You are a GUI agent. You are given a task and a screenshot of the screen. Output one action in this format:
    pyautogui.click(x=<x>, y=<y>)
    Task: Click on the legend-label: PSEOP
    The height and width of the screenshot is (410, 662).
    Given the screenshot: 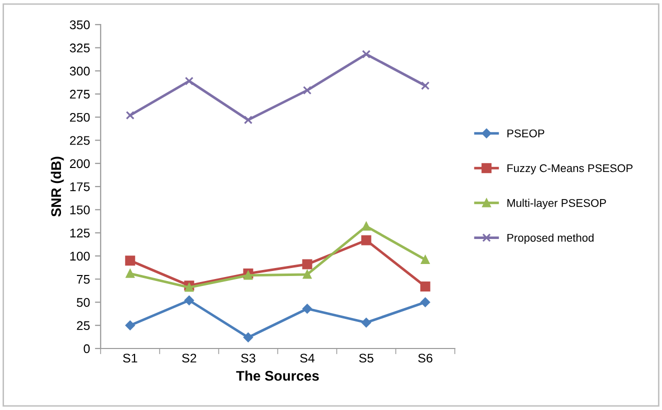 What is the action you would take?
    pyautogui.click(x=525, y=133)
    